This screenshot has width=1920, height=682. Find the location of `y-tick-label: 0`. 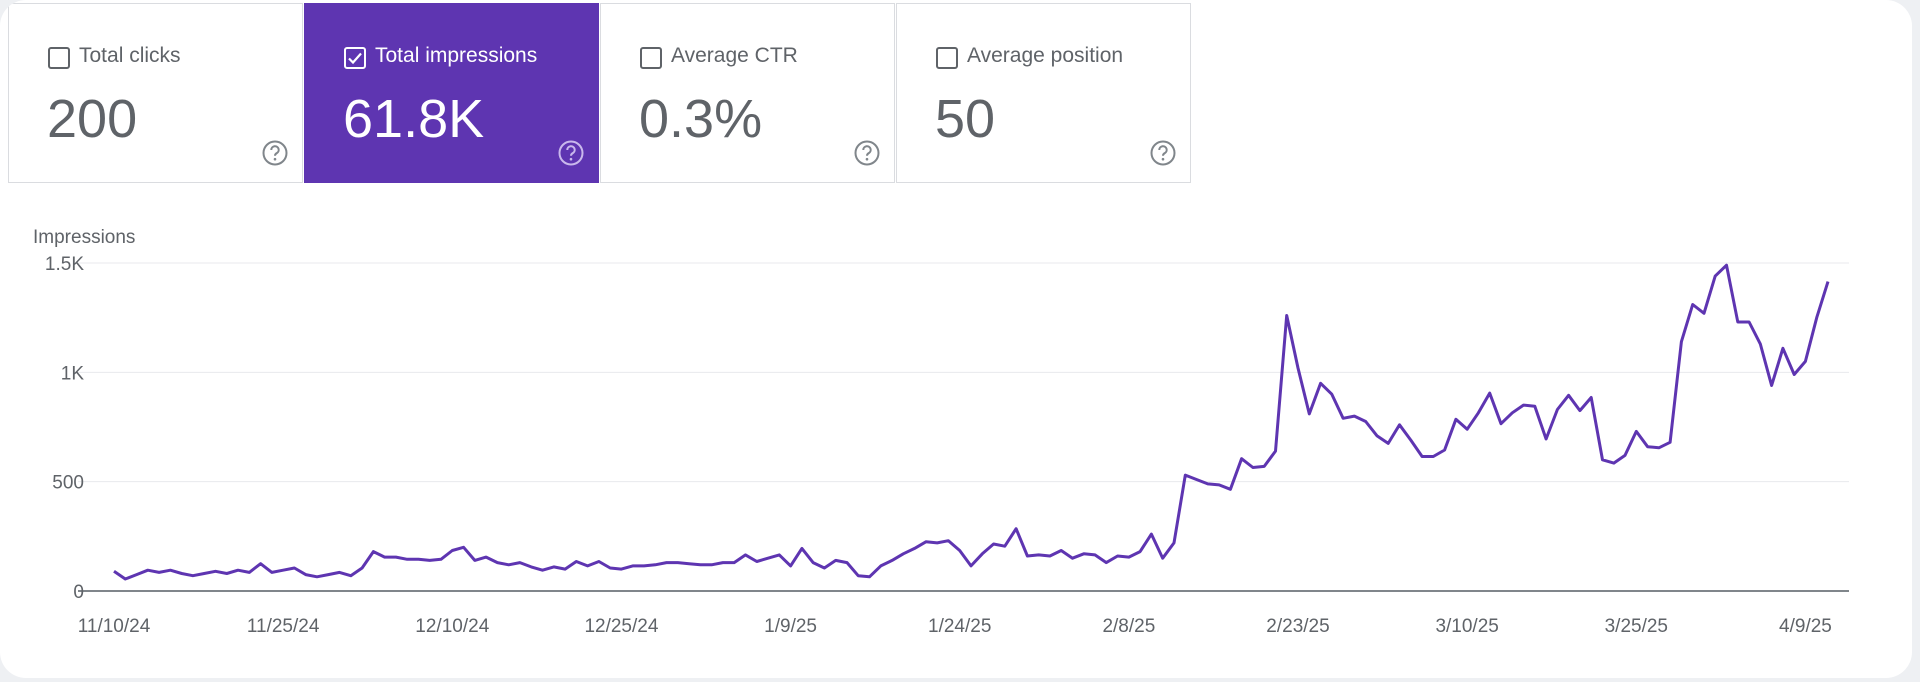

y-tick-label: 0 is located at coordinates (78, 592).